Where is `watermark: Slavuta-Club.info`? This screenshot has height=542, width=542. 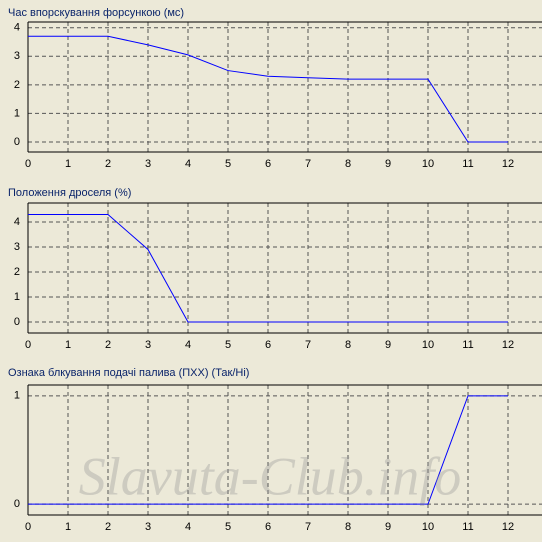 watermark: Slavuta-Club.info is located at coordinates (270, 476).